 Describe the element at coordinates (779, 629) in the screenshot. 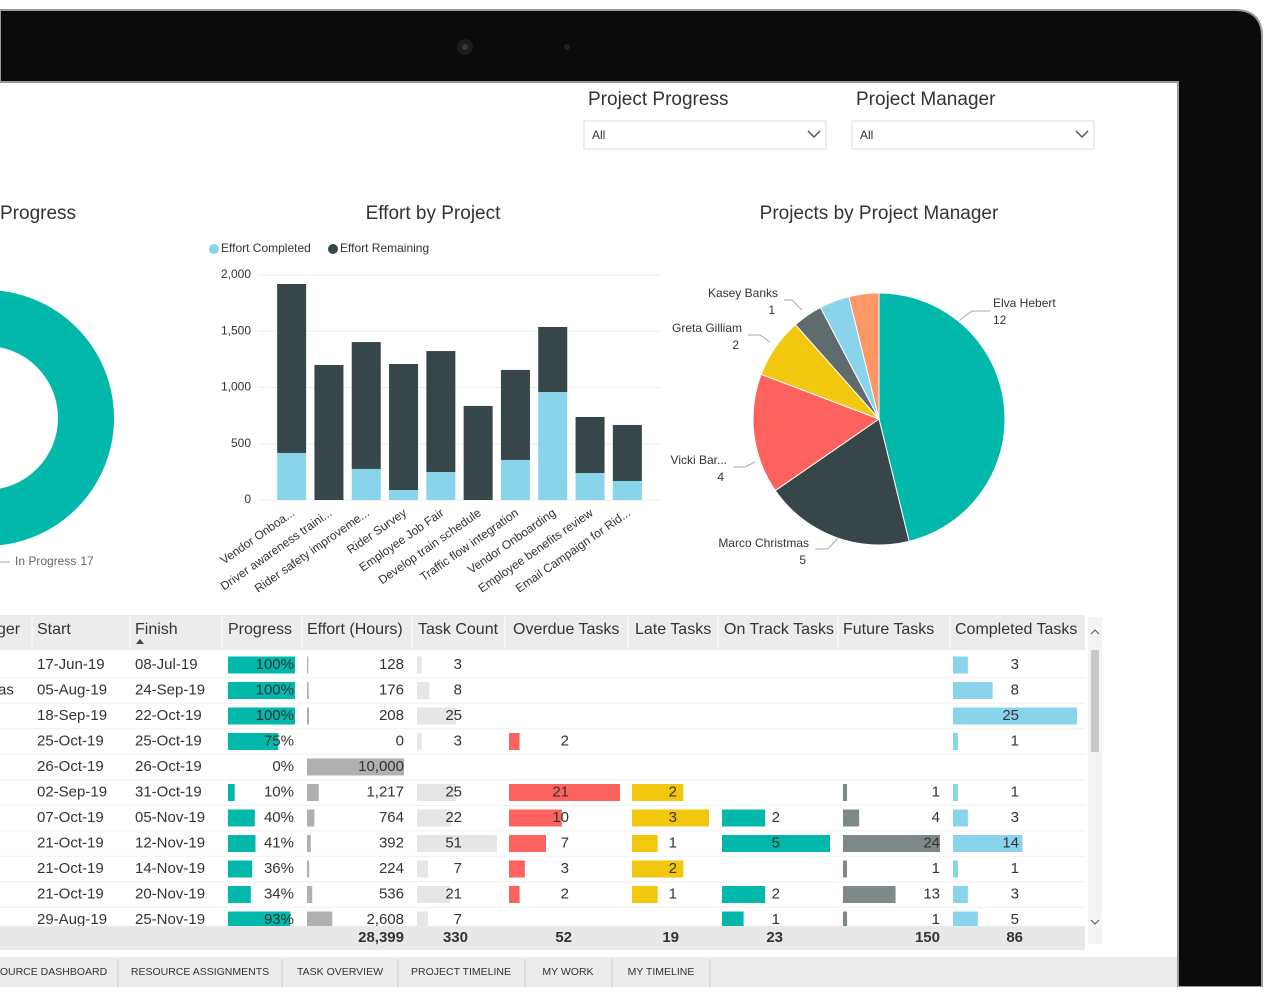

I see `column-header: On Track Tasks` at that location.